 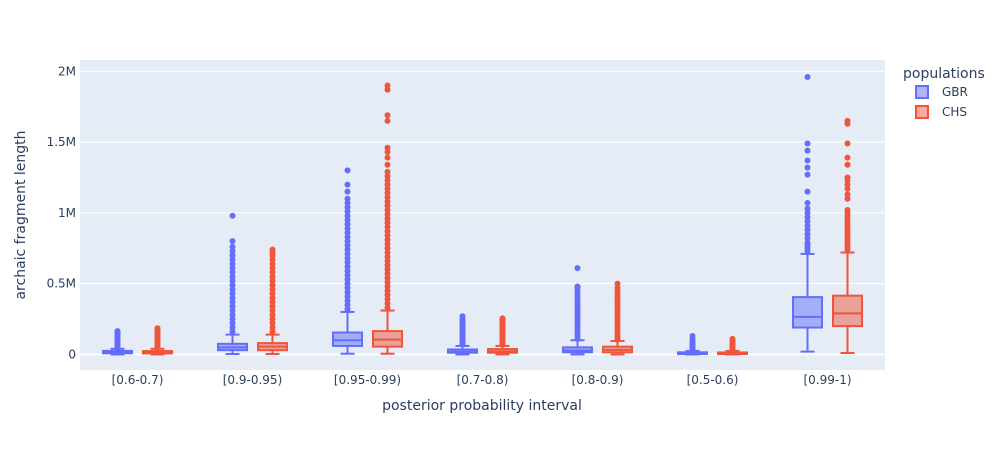 I want to click on y-tick-label: 0, so click(x=72, y=354).